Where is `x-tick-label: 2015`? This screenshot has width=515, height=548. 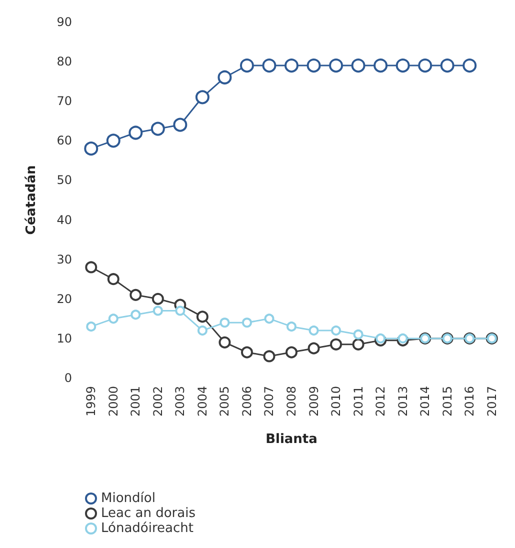
x-tick-label: 2015 is located at coordinates (447, 401).